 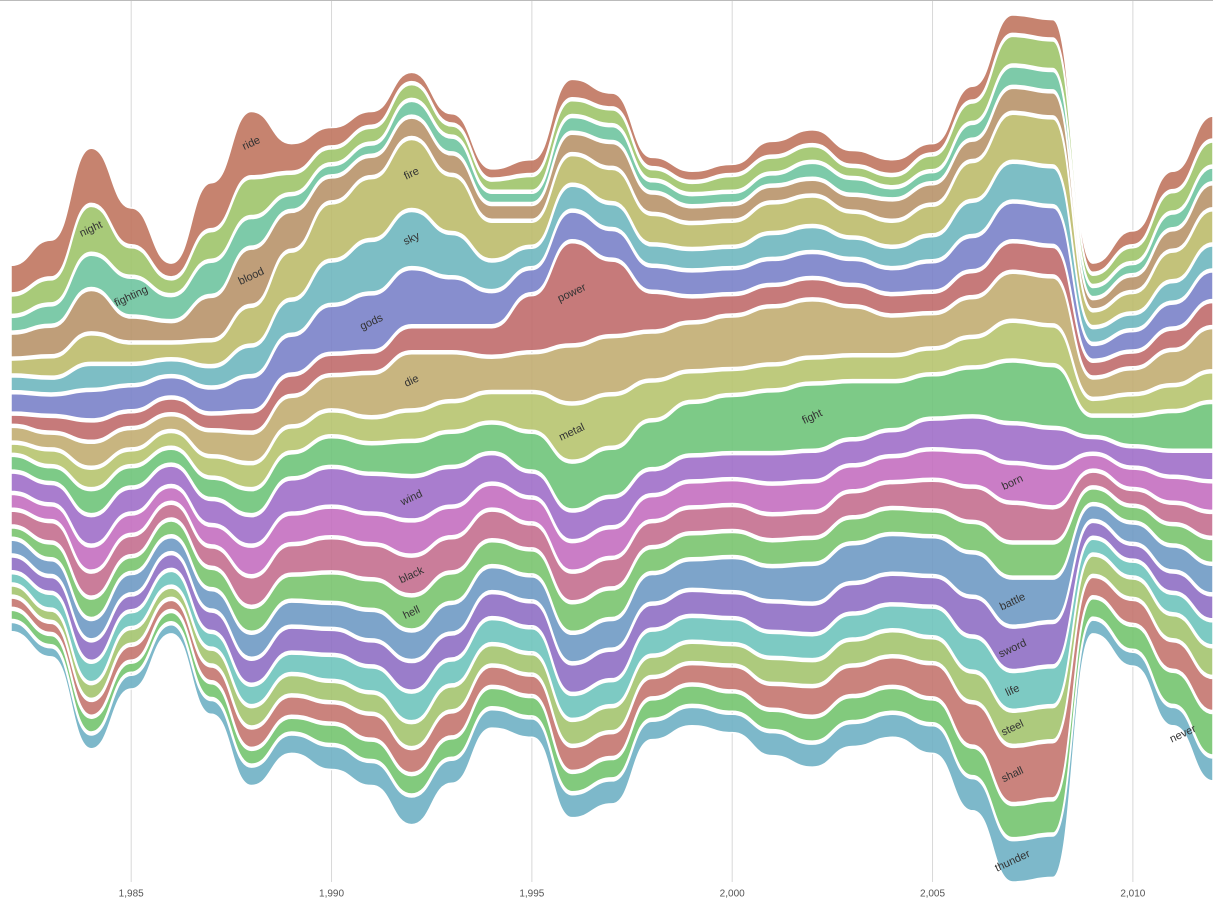 I want to click on legend-label: fire, so click(x=411, y=173).